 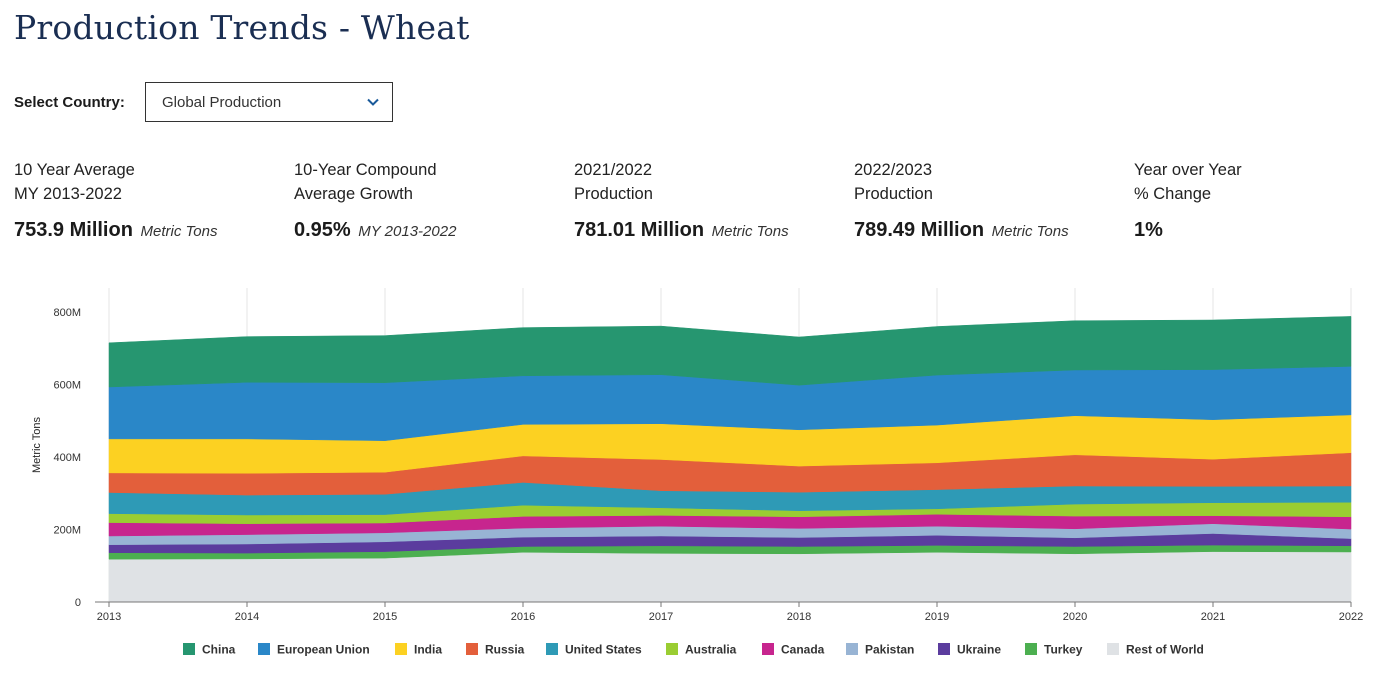 What do you see at coordinates (937, 617) in the screenshot?
I see `x-tick-label: 2019` at bounding box center [937, 617].